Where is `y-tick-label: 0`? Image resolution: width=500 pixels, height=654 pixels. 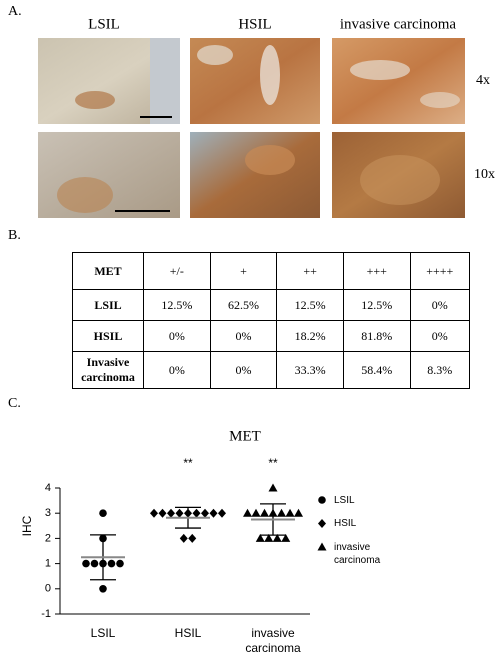
y-tick-label: 0 is located at coordinates (48, 589).